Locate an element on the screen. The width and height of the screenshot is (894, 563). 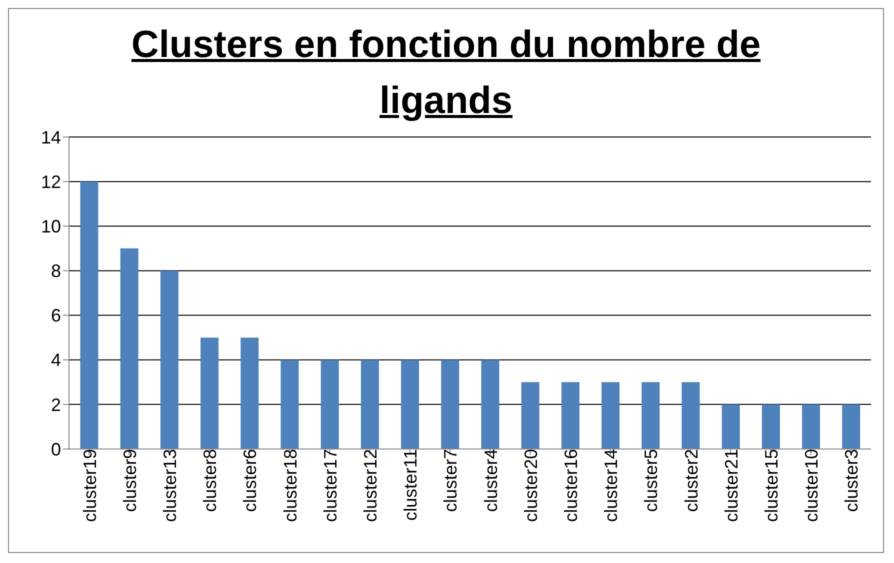
x-tick-label: cluster17 is located at coordinates (330, 485).